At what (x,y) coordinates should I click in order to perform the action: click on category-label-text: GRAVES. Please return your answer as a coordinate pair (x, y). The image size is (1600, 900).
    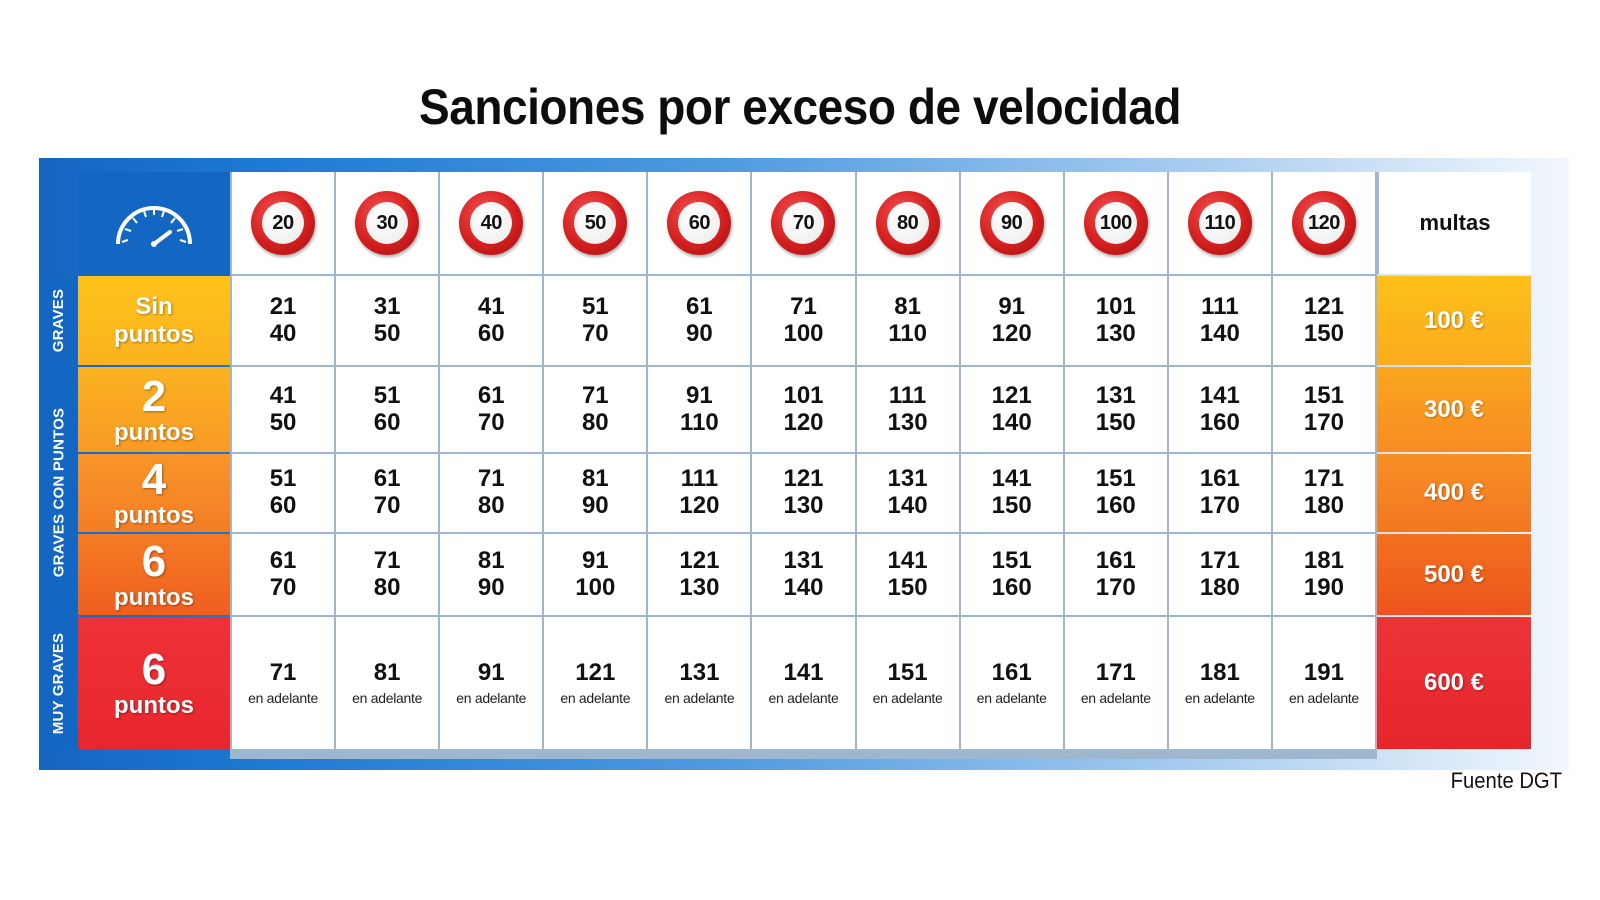
    Looking at the image, I should click on (59, 320).